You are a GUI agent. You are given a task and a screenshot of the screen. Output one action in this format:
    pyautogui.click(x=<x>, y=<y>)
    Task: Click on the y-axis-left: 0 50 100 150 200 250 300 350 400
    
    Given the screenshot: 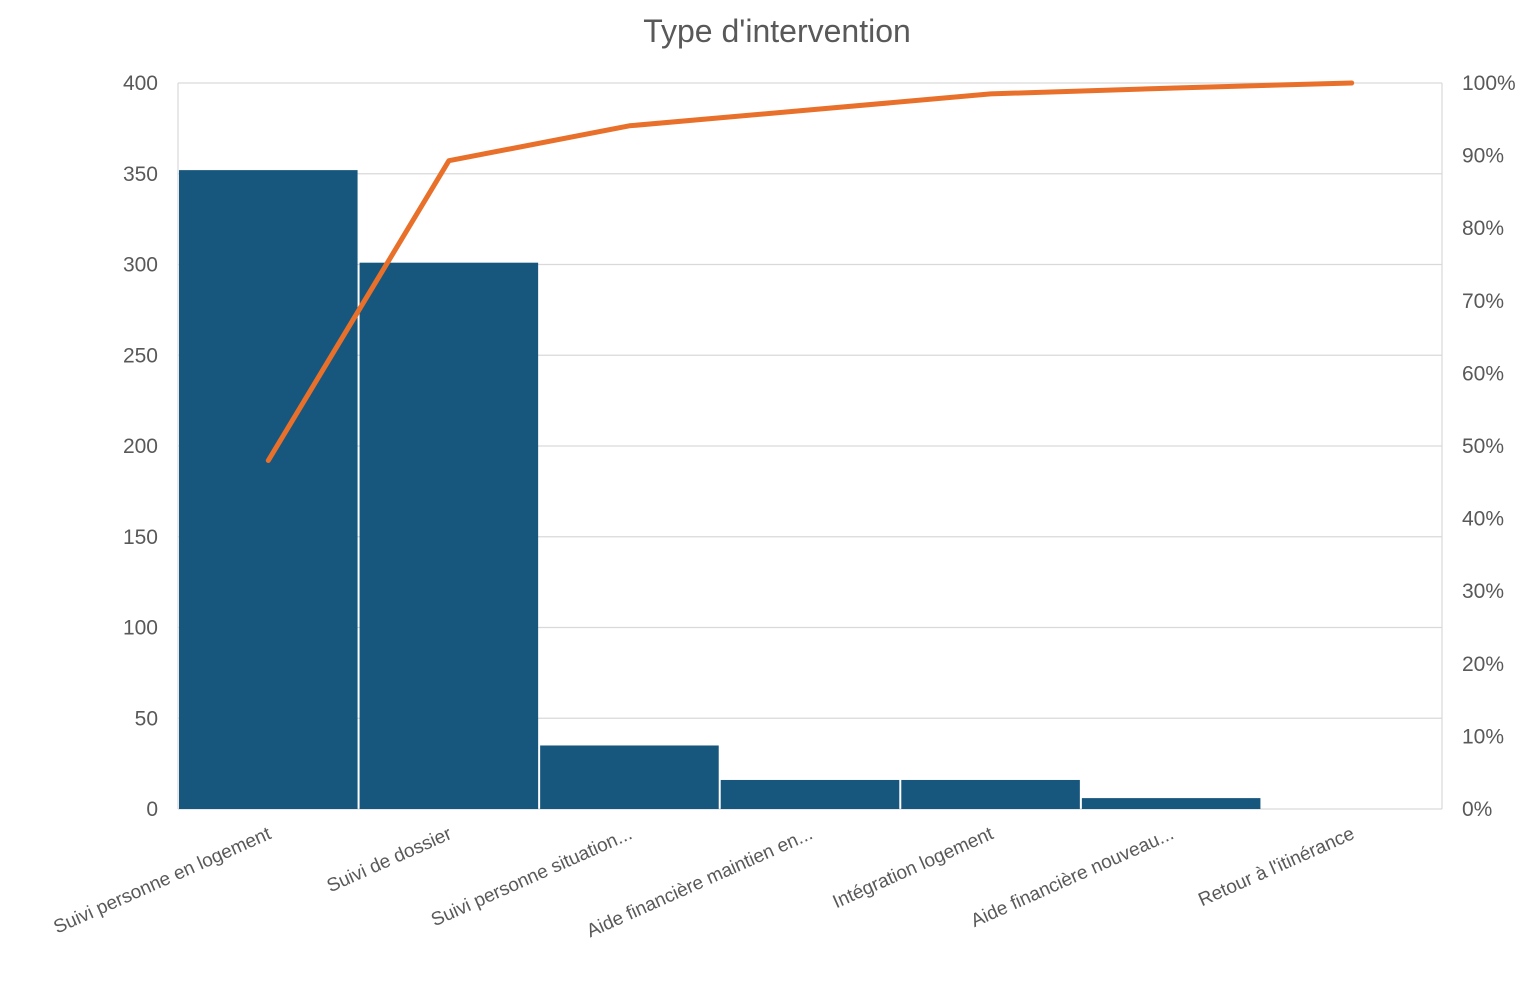 What is the action you would take?
    pyautogui.click(x=140, y=446)
    